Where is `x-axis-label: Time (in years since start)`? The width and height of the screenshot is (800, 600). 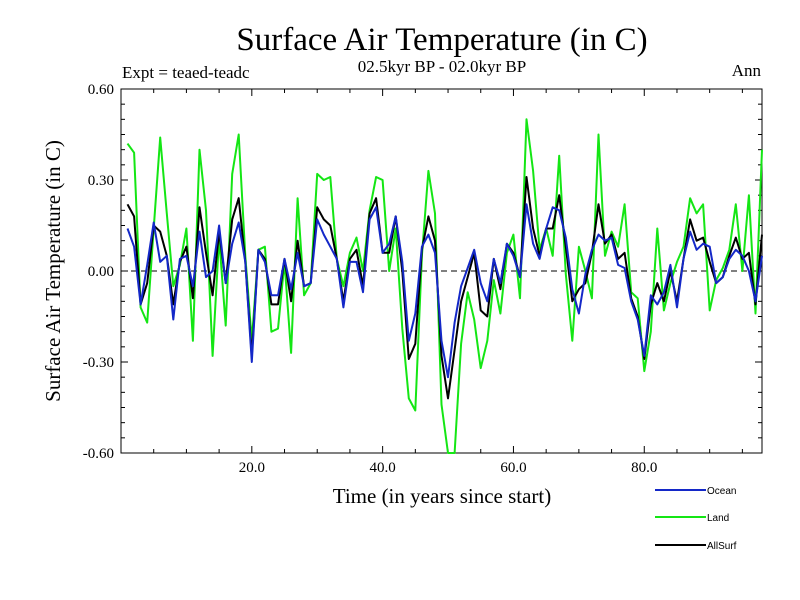 x-axis-label: Time (in years since start) is located at coordinates (442, 496).